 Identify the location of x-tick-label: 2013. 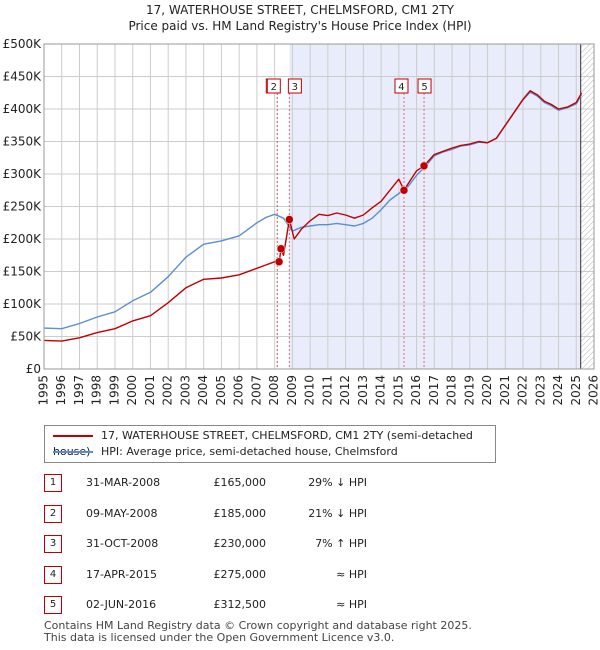
(363, 390).